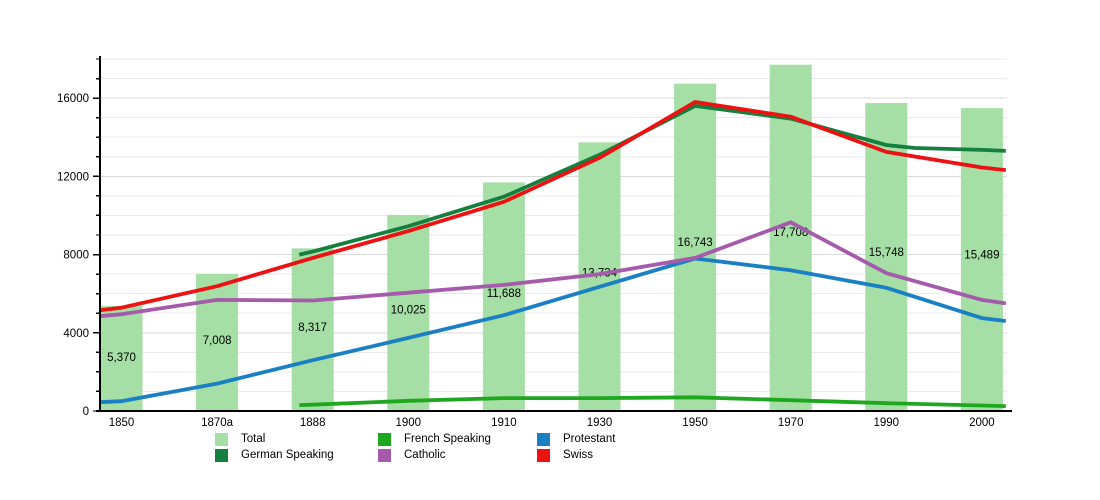 The width and height of the screenshot is (1100, 500). I want to click on x-axis-label: 1990, so click(887, 423).